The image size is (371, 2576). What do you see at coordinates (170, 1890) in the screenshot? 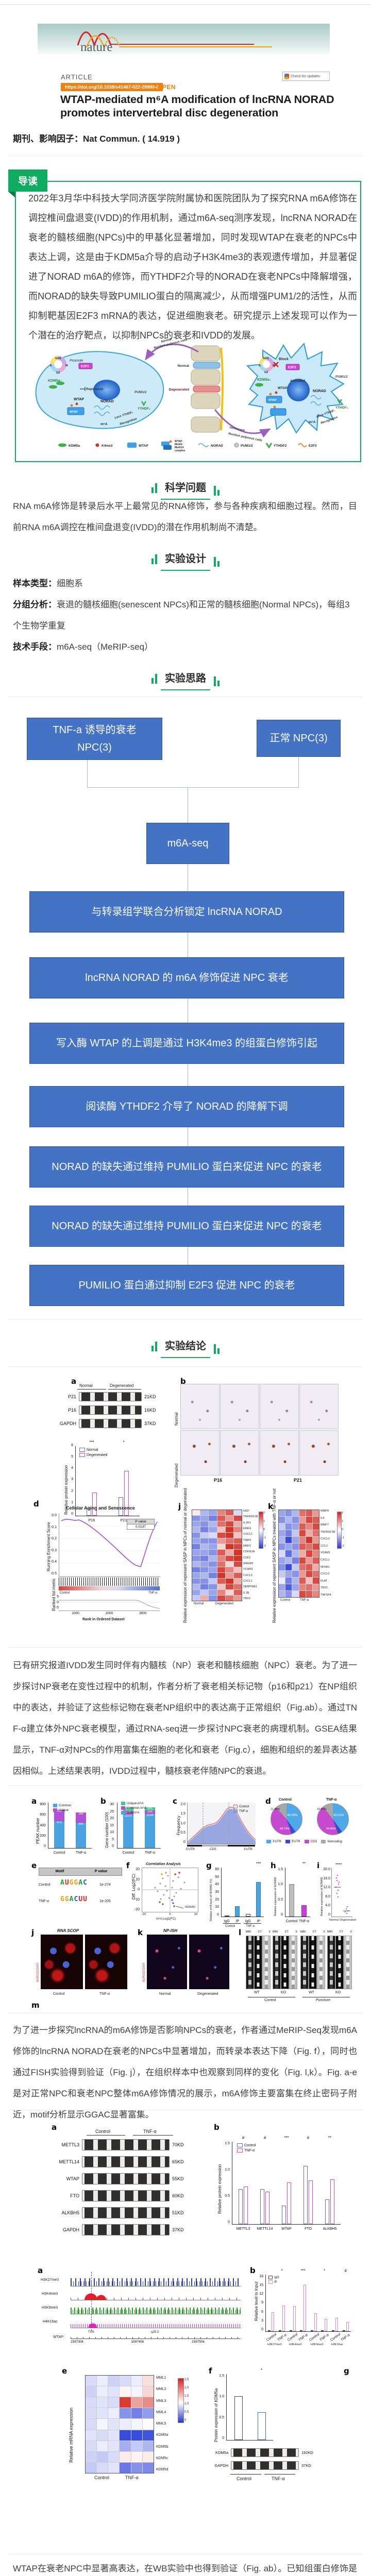
I see `fig2f-scatter` at bounding box center [170, 1890].